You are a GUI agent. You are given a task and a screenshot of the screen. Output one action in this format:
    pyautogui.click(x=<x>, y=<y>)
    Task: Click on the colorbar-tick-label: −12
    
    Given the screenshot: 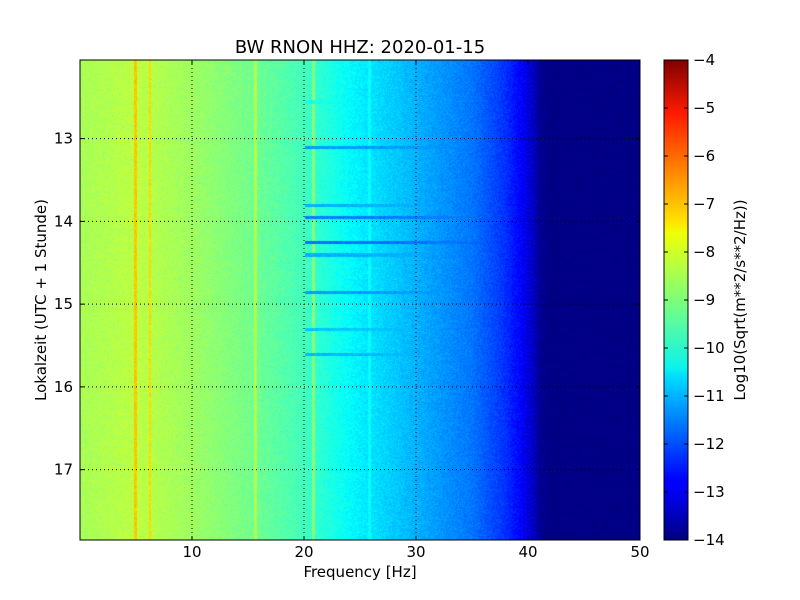 What is the action you would take?
    pyautogui.click(x=709, y=444)
    